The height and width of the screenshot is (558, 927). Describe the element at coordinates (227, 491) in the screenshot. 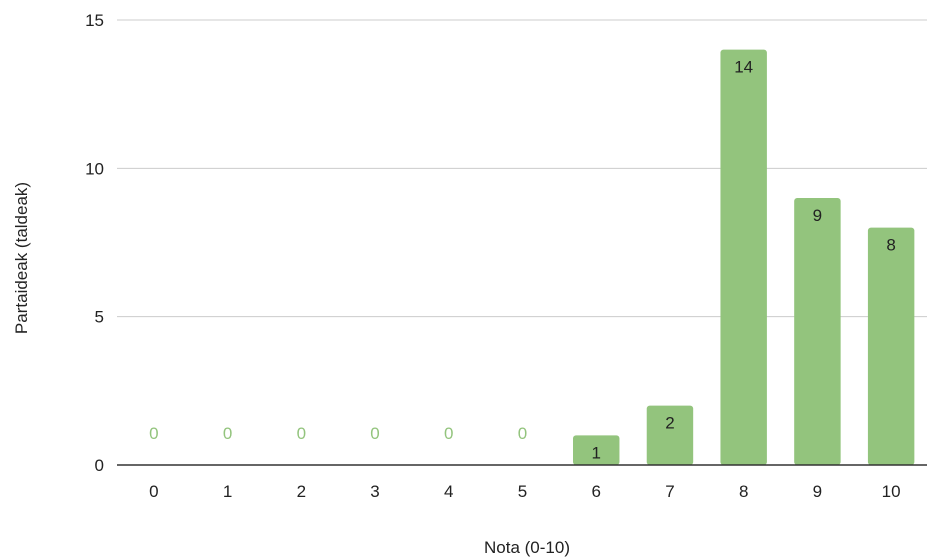

I see `x-tick-label: 1` at that location.